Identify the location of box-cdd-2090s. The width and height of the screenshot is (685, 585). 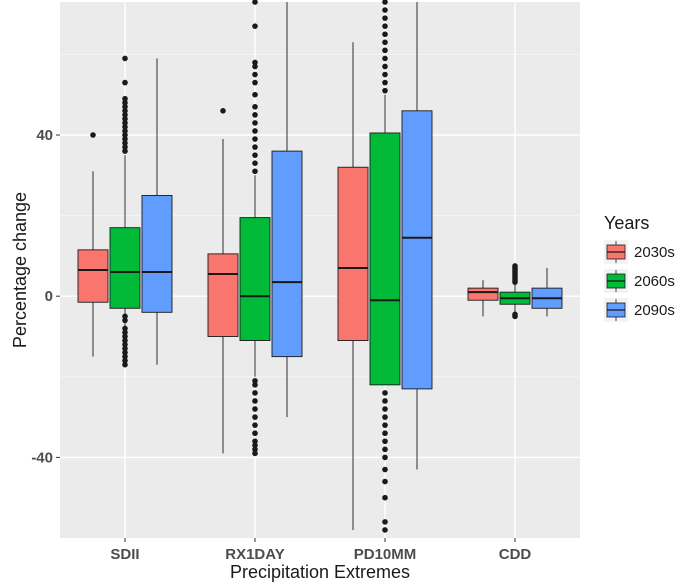
(547, 292).